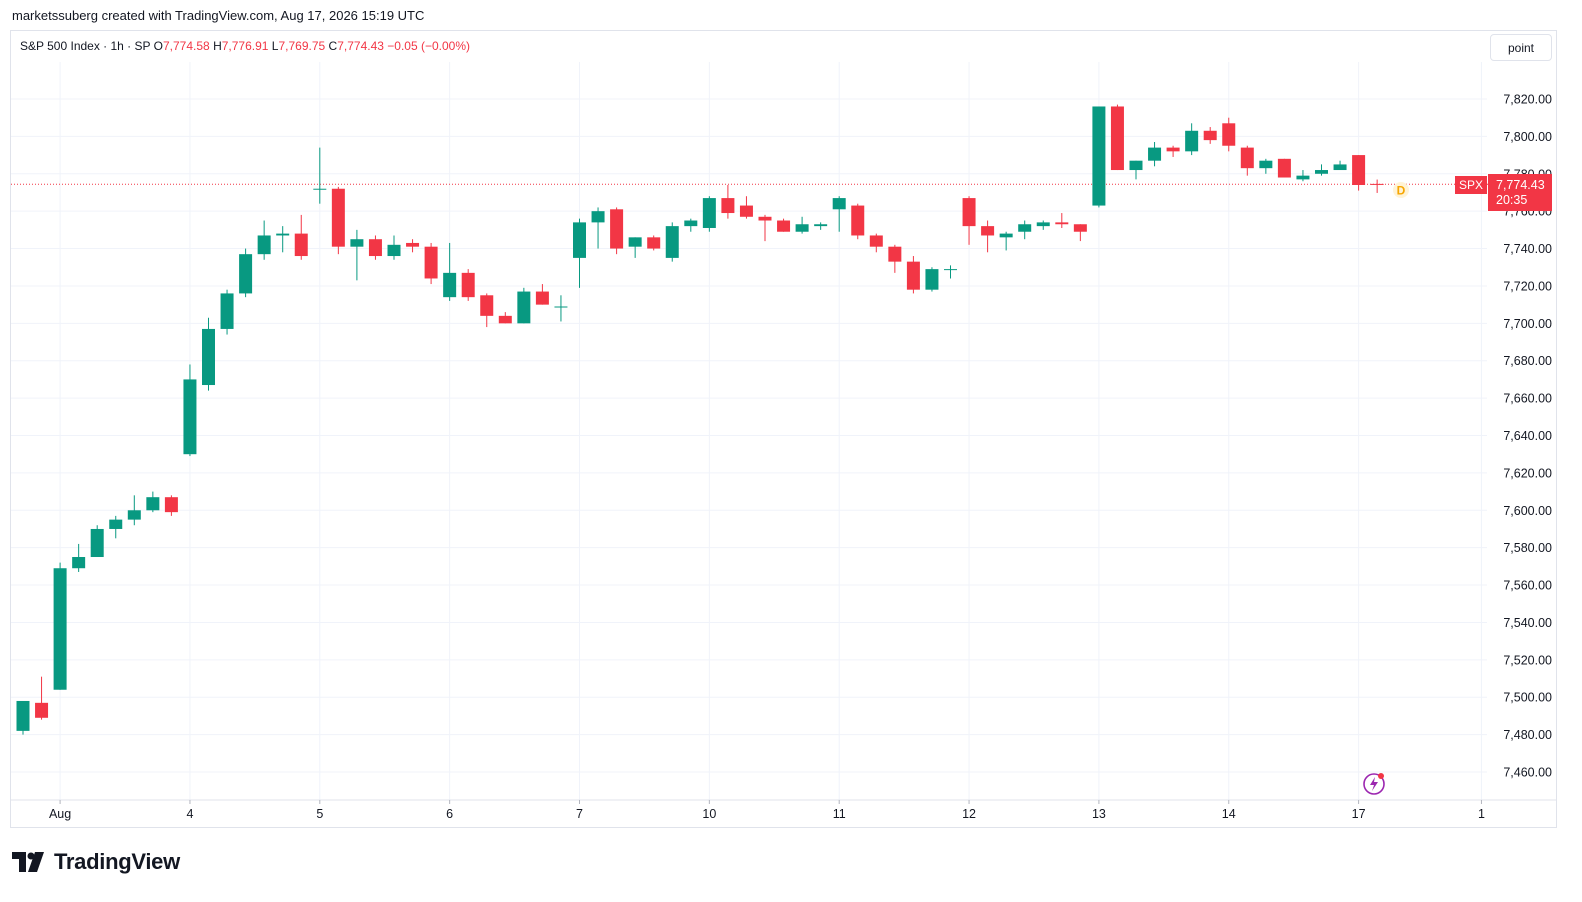  I want to click on price-tick-label: 7,640.00, so click(1527, 436).